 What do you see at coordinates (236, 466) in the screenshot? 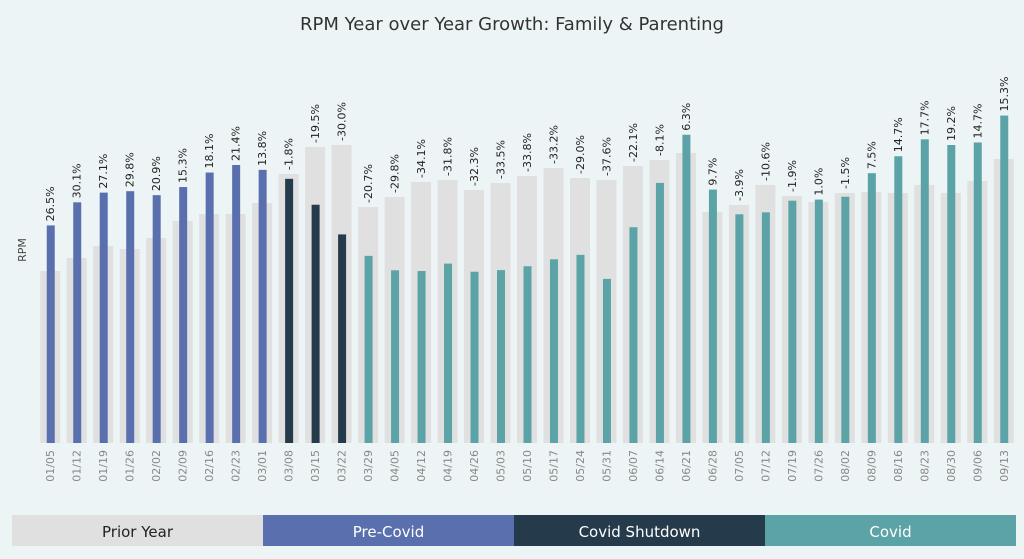
I see `x-tick-label: 02/23` at bounding box center [236, 466].